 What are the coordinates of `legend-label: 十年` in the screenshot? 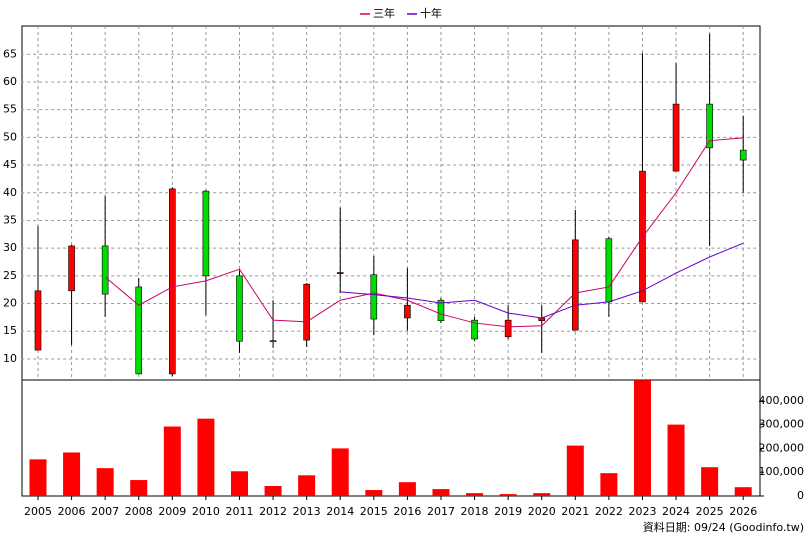 It's located at (431, 13).